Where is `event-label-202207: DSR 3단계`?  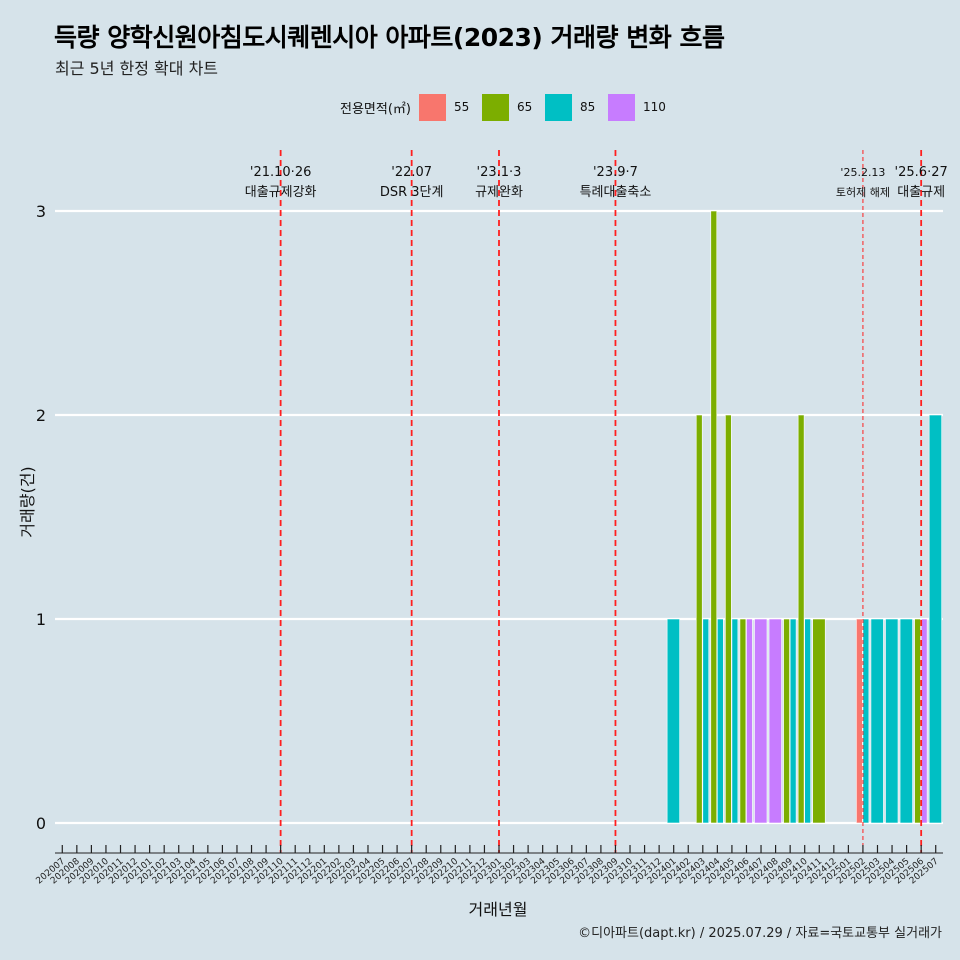 event-label-202207: DSR 3단계 is located at coordinates (412, 192).